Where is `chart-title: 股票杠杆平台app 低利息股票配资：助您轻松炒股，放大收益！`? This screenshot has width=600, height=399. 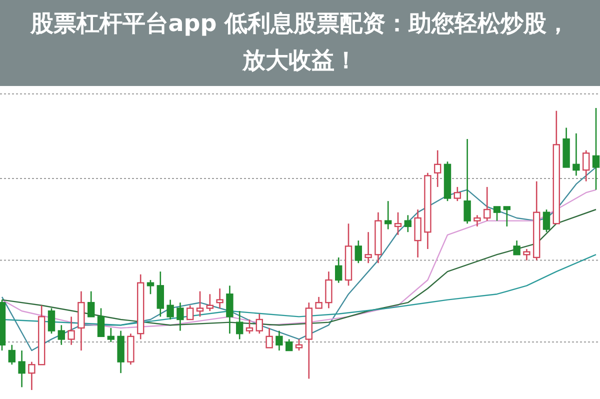 chart-title: 股票杠杆平台app 低利息股票配资：助您轻松炒股，放大收益！ is located at coordinates (300, 43).